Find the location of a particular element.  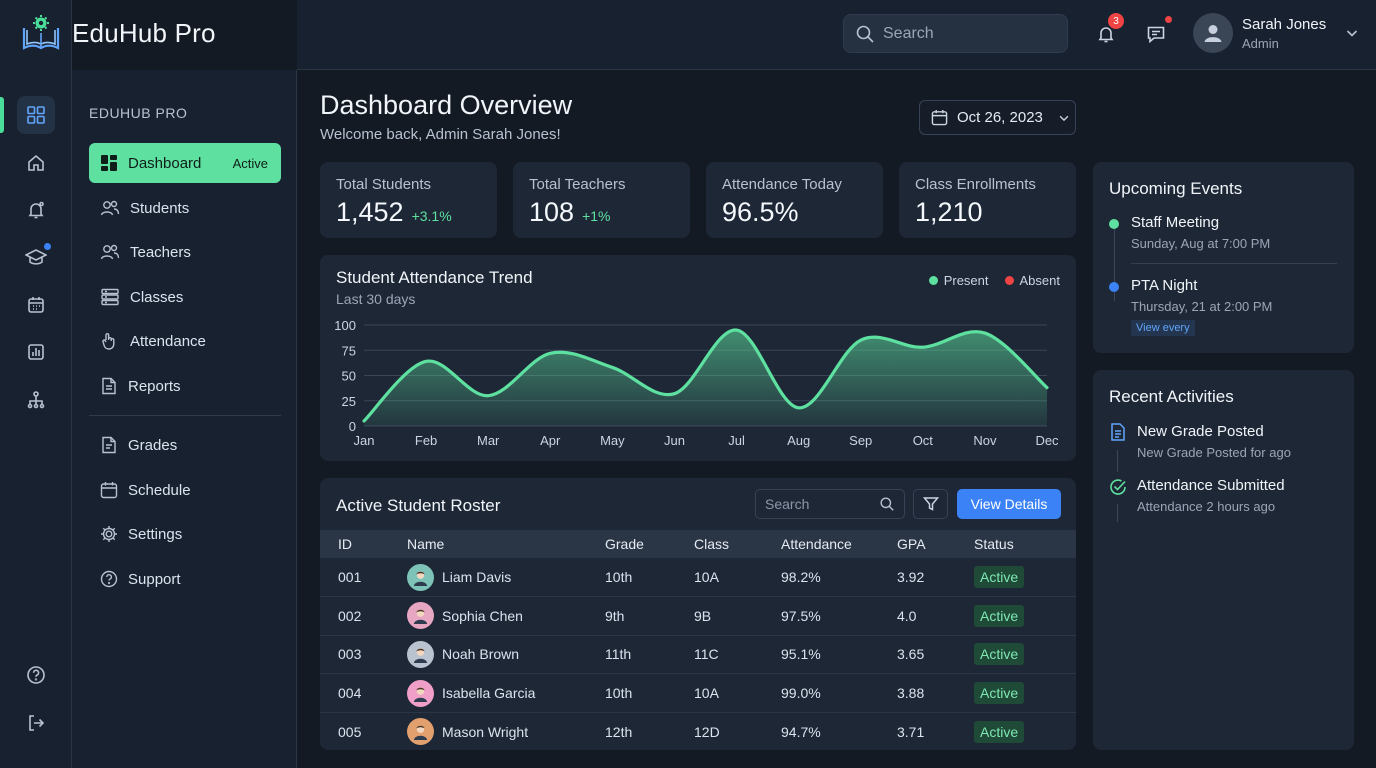

table-row: 005 Mason Wright 12th 12D 94.7% 3.71 Active is located at coordinates (698, 731).